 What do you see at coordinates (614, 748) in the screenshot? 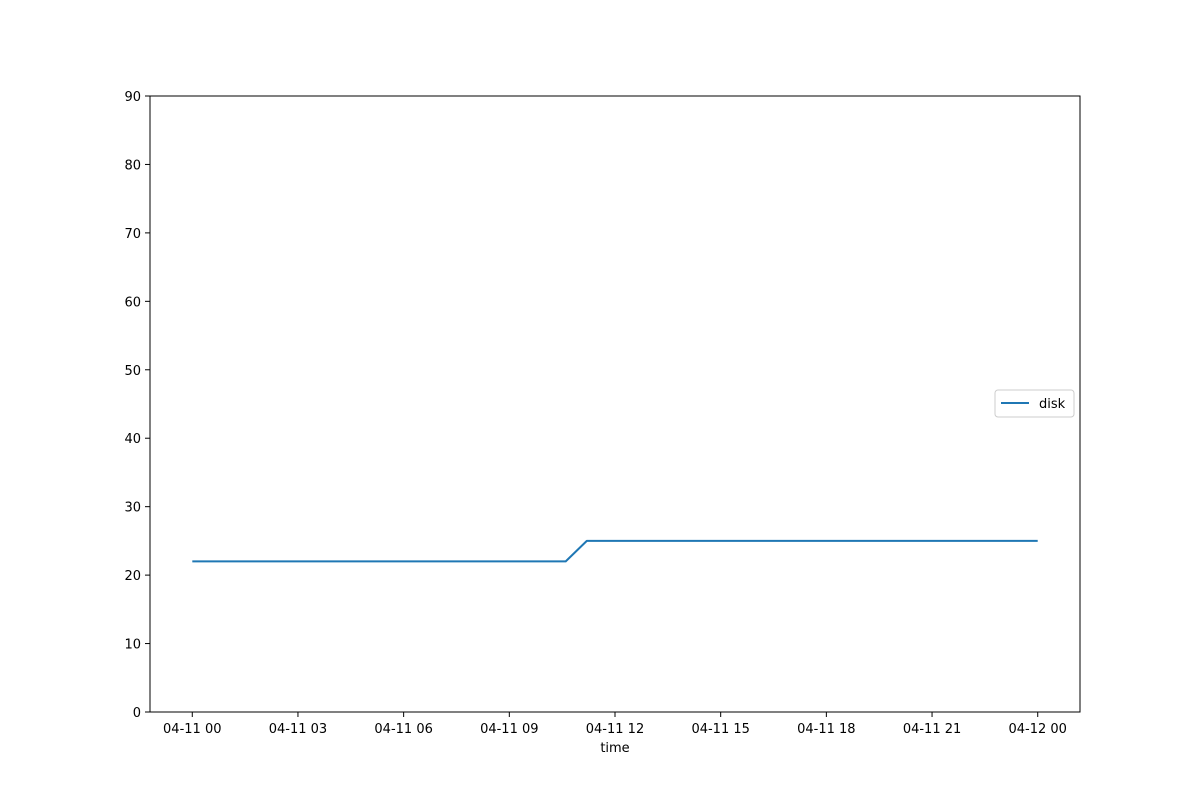
I see `x-axis-title: time` at bounding box center [614, 748].